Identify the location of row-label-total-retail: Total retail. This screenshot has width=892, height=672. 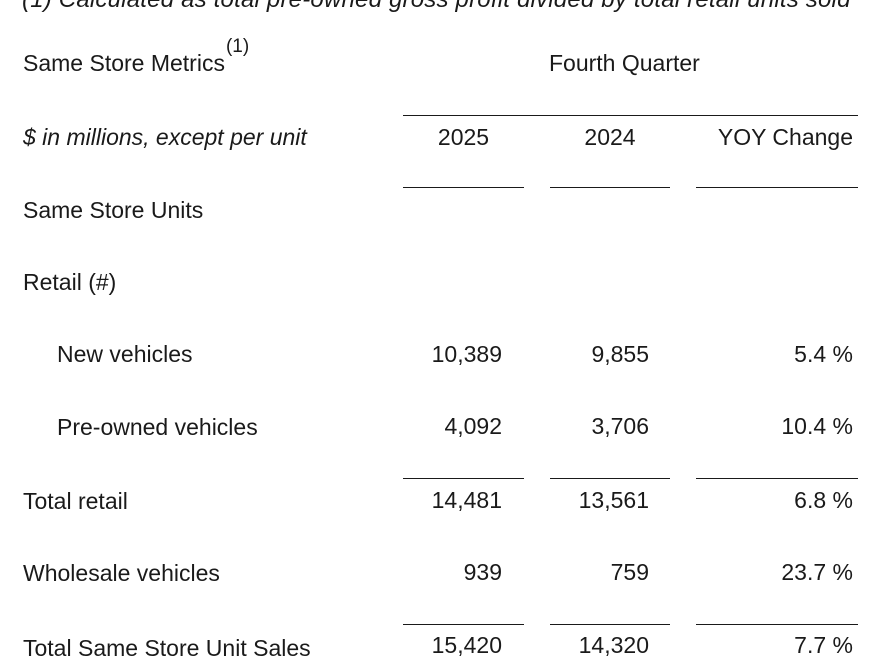
(75, 501).